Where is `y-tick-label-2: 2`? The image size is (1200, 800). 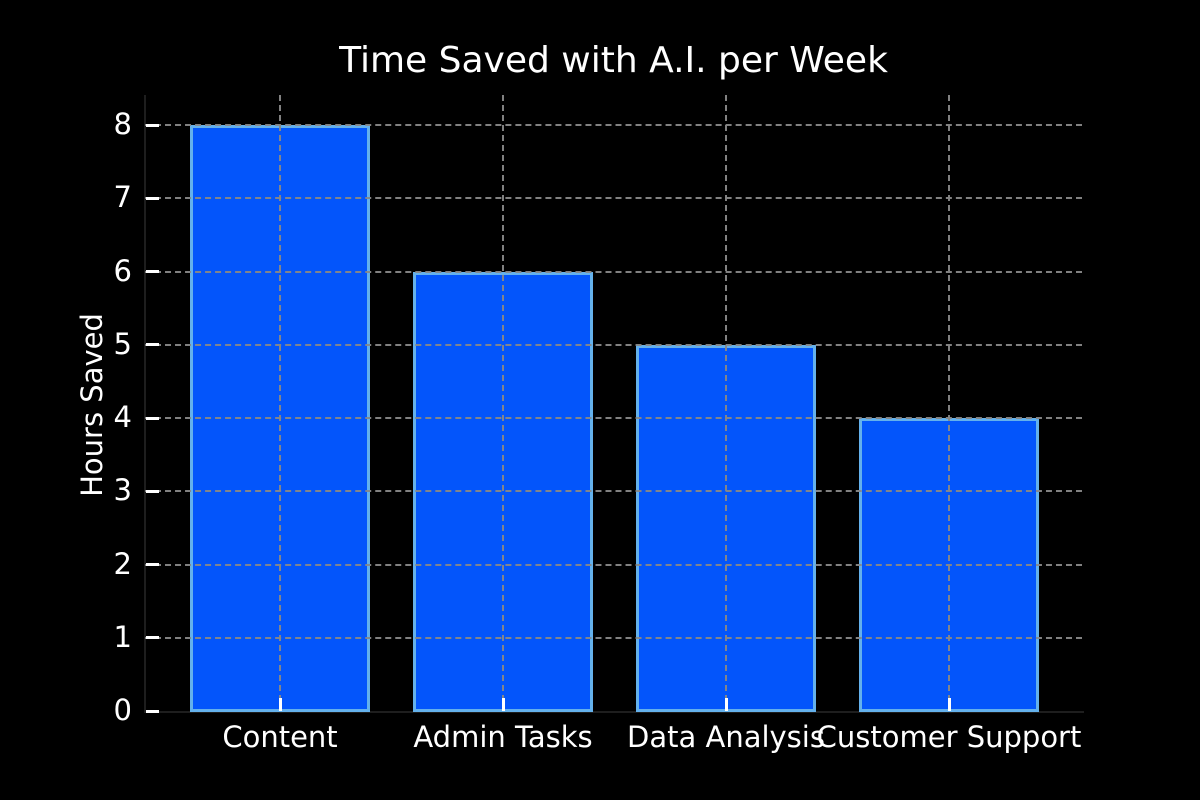 y-tick-label-2: 2 is located at coordinates (122, 563).